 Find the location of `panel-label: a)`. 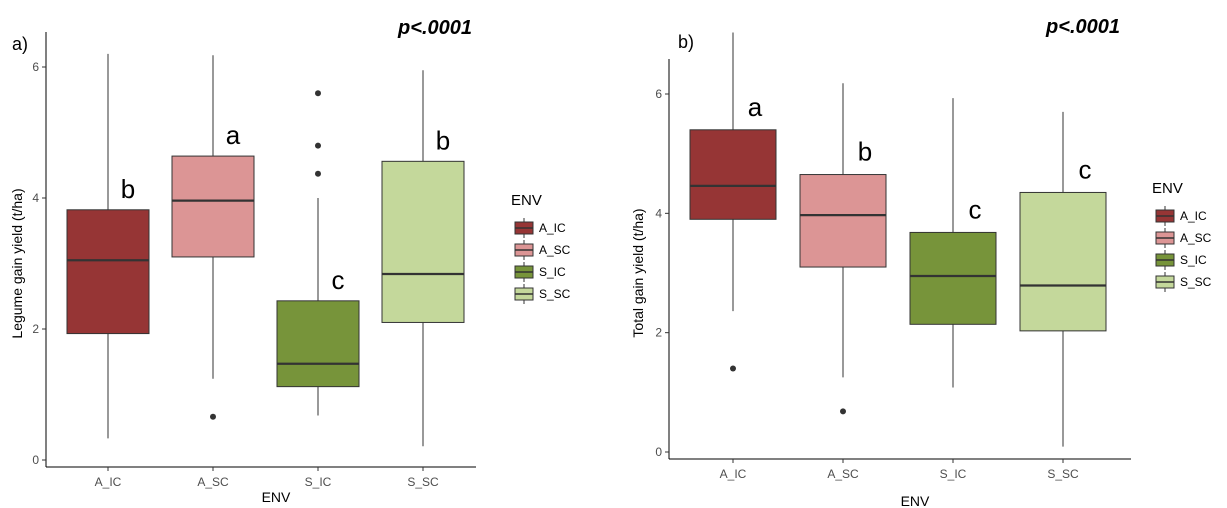

panel-label: a) is located at coordinates (20, 44).